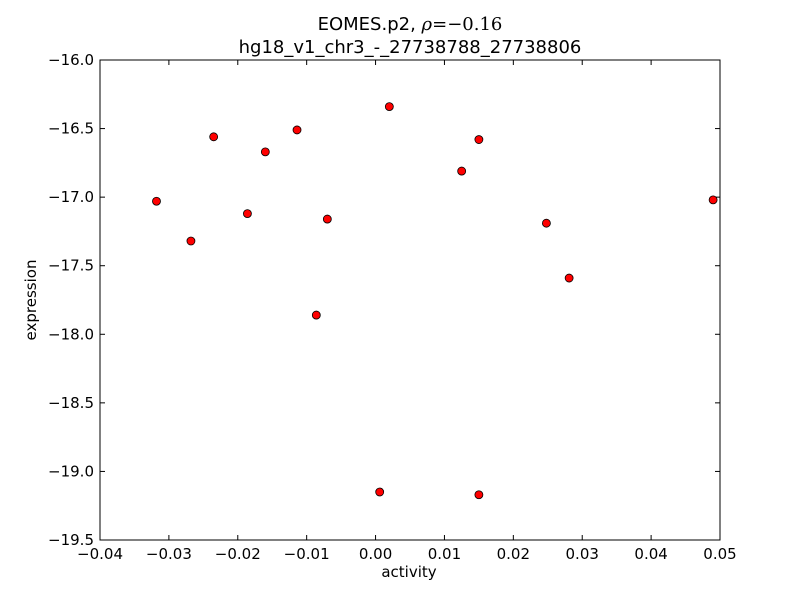  Describe the element at coordinates (71, 540) in the screenshot. I see `y-tick-label: −19.5` at that location.